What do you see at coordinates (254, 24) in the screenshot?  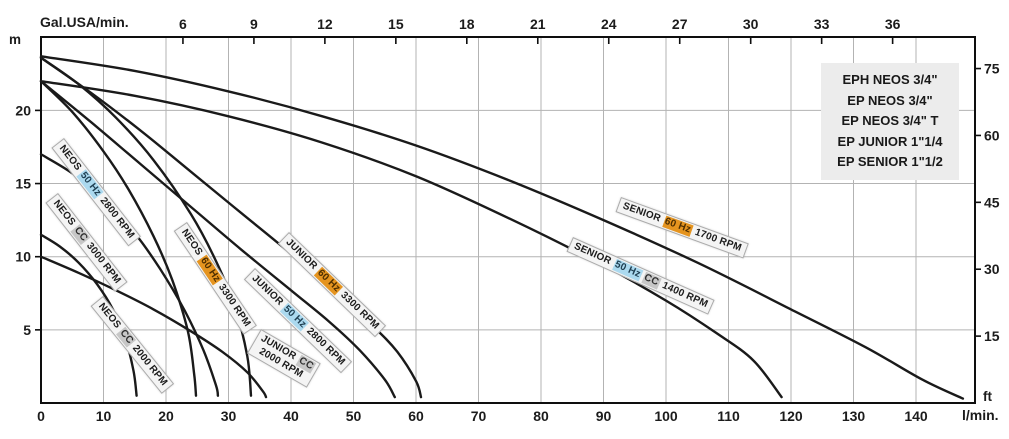 I see `top-tick-label: 9` at bounding box center [254, 24].